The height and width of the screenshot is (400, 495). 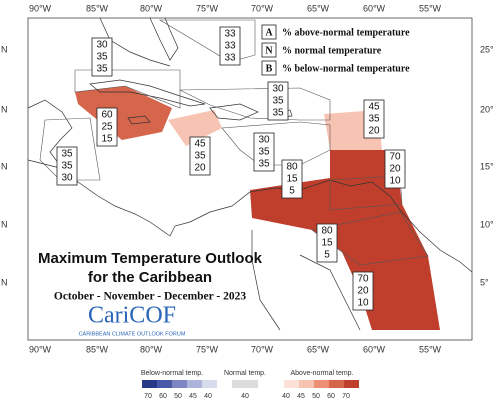 I want to click on legend-box, so click(x=339, y=50).